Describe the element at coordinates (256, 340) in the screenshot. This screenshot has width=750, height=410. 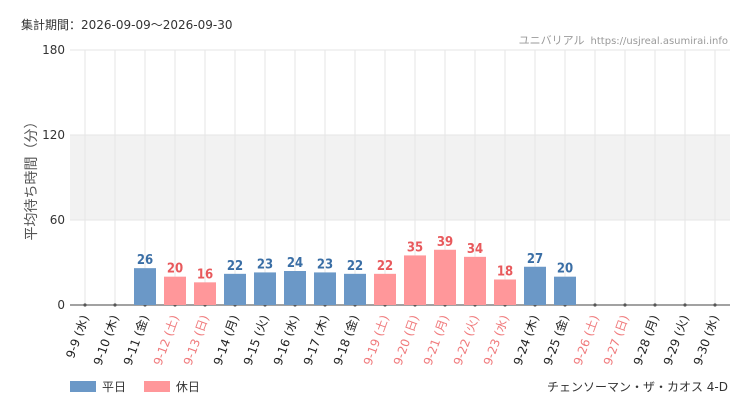
I see `x-tick-label: 9-15 (火)` at that location.